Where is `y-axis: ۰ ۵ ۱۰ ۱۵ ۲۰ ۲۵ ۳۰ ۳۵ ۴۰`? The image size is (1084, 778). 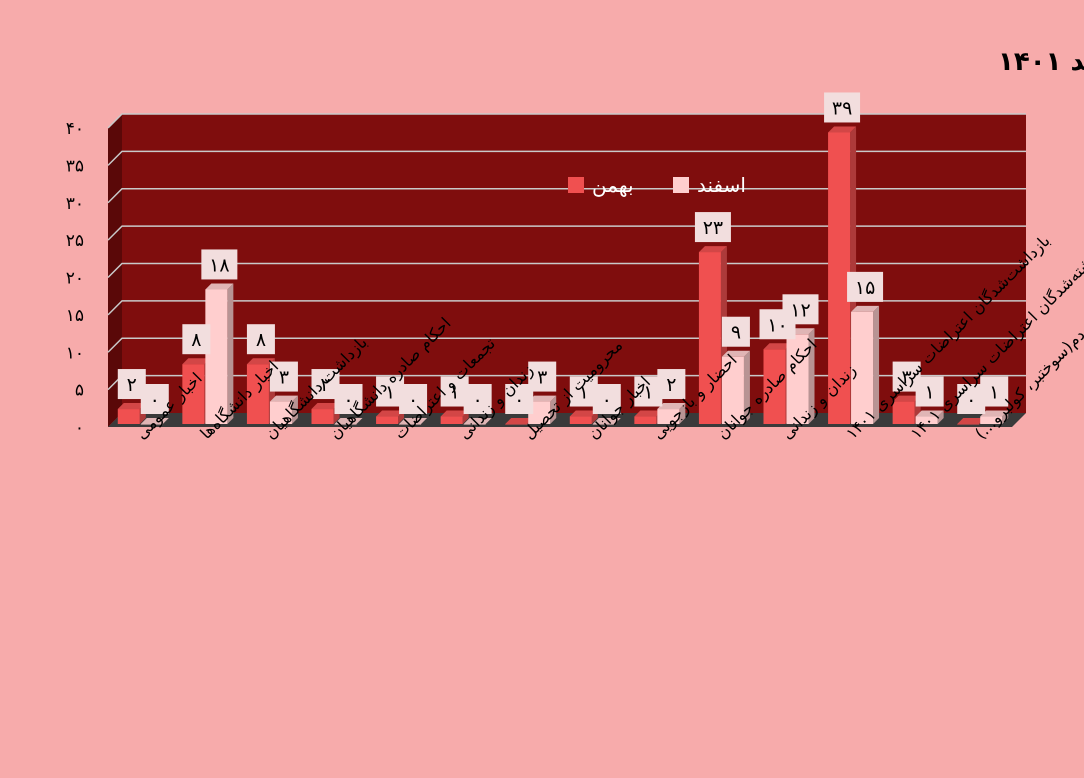
y-axis: ۰ ۵ ۱۰ ۱۵ ۲۰ ۲۵ ۳۰ ۳۵ ۴۰ is located at coordinates (75, 278).